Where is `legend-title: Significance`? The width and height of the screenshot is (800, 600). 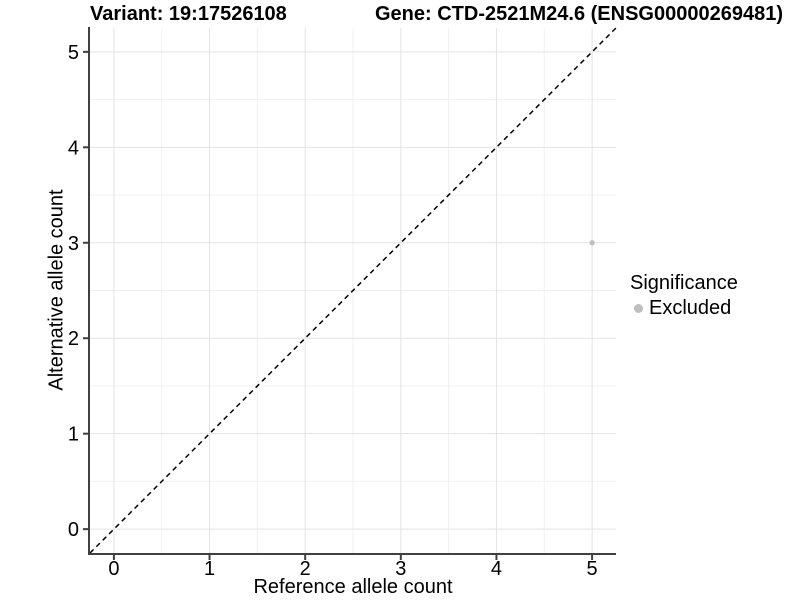
legend-title: Significance is located at coordinates (684, 283).